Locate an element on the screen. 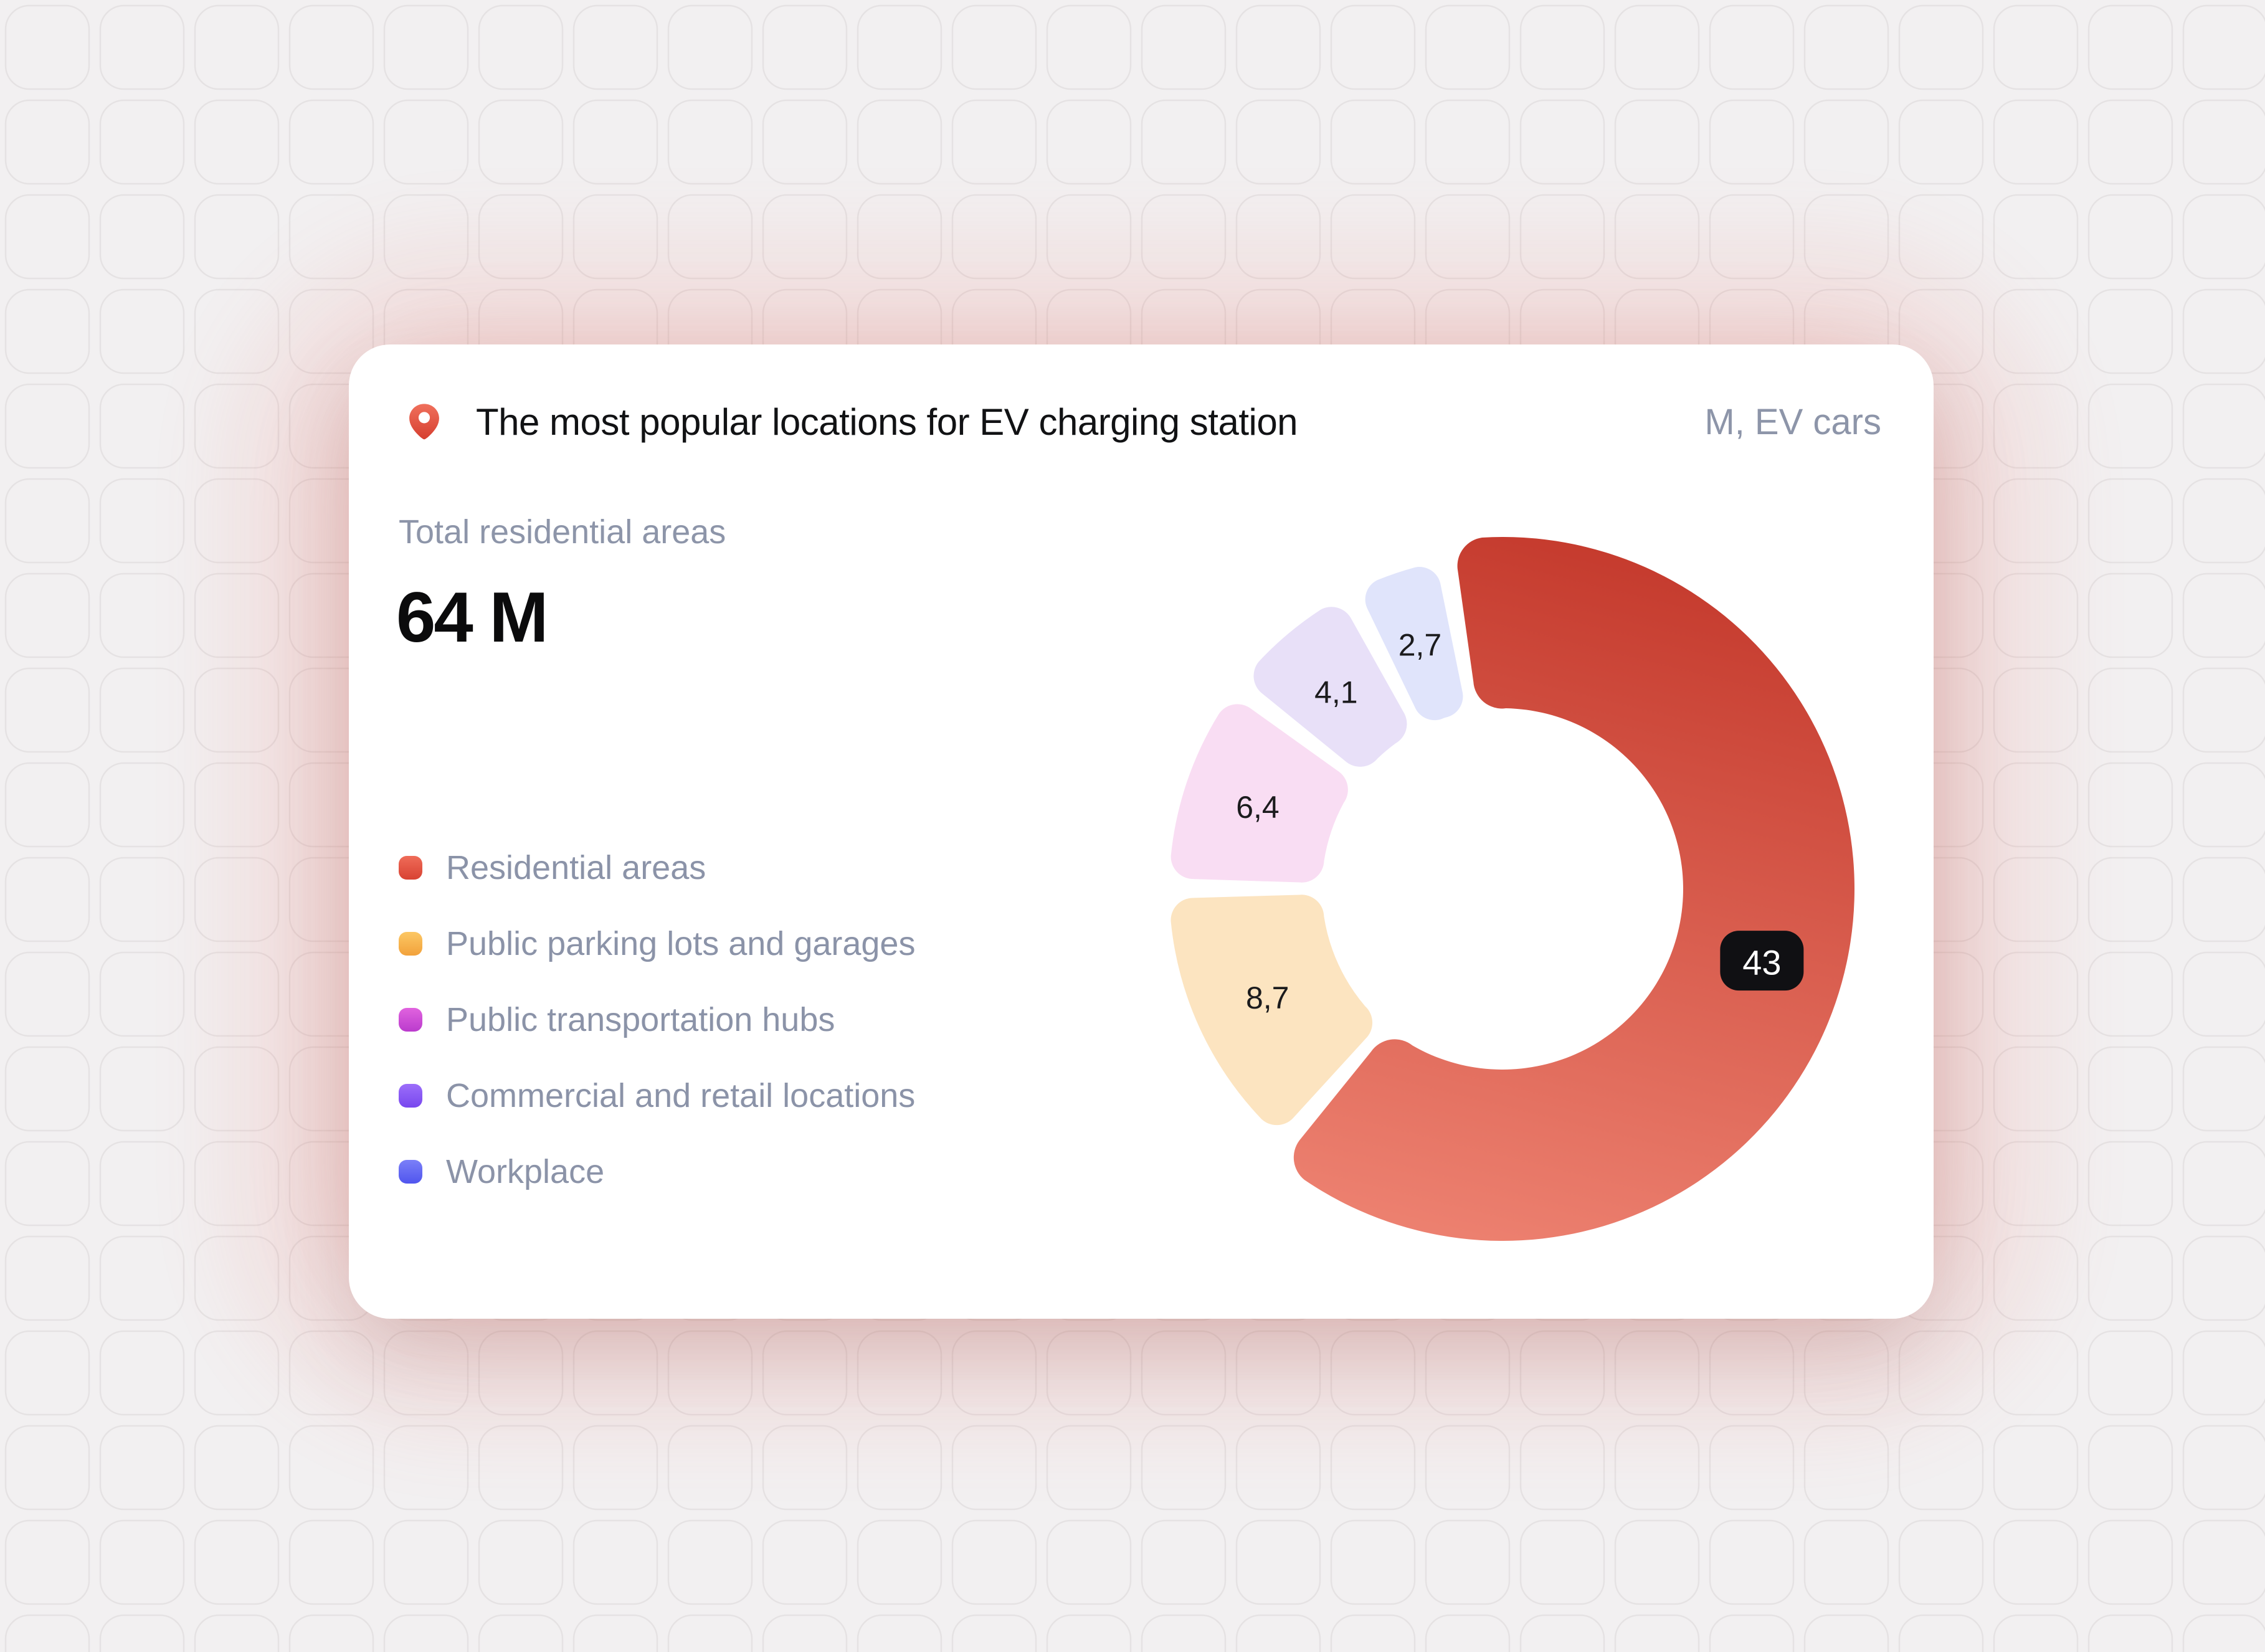  residential-value-badge: 43 is located at coordinates (1762, 961).